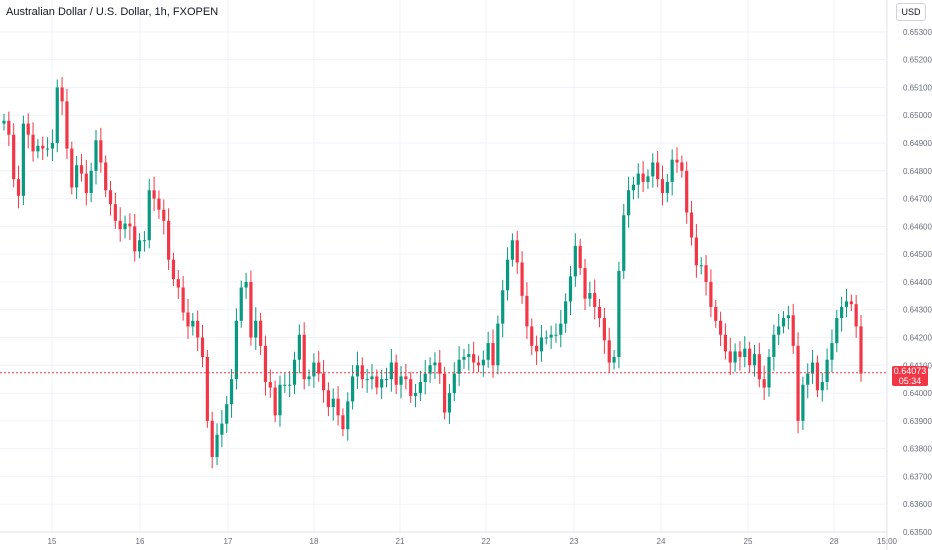 The width and height of the screenshot is (932, 550). Describe the element at coordinates (486, 541) in the screenshot. I see `time-tick-label: 22` at that location.